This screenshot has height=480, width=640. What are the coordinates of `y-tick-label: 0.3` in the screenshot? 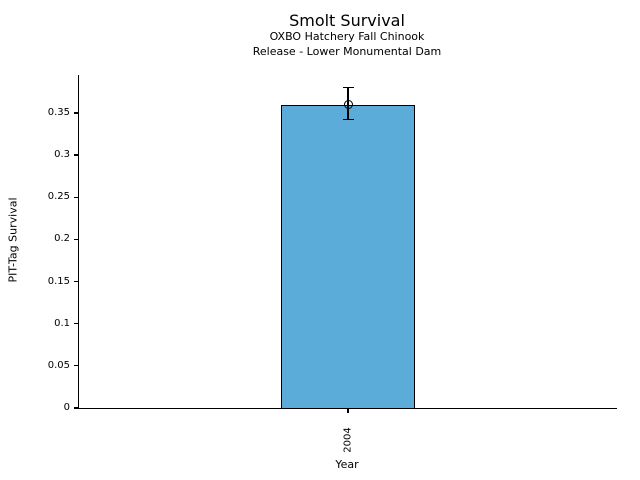 It's located at (62, 155).